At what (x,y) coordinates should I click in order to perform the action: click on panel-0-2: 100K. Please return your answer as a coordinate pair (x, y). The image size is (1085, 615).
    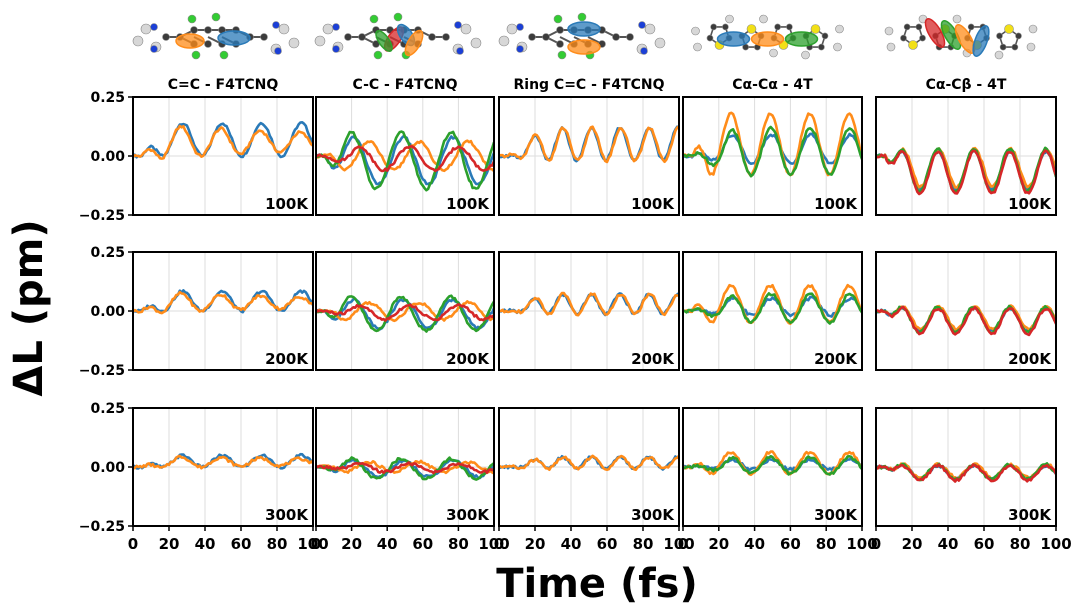
    Looking at the image, I should click on (589, 156).